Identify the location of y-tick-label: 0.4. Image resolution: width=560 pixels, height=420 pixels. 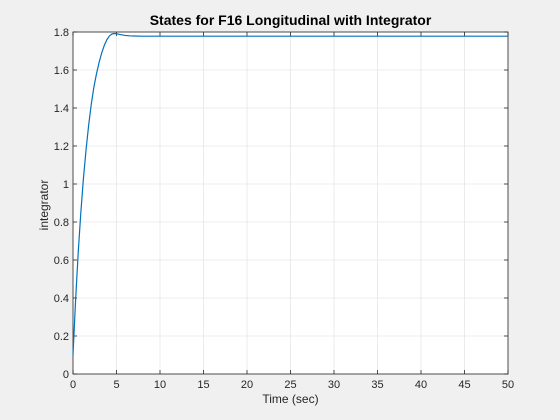
(61, 299).